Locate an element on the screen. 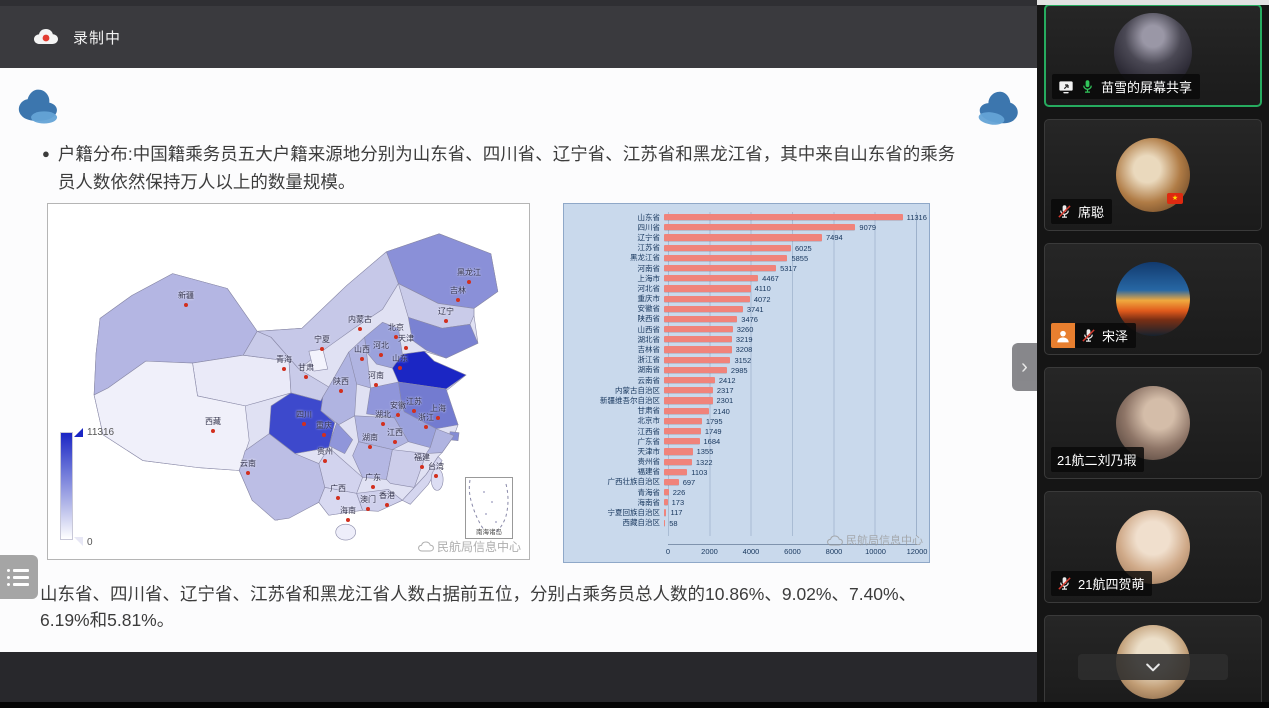 Image resolution: width=1269 pixels, height=708 pixels. bar-category-label: 湖南省 is located at coordinates (649, 370).